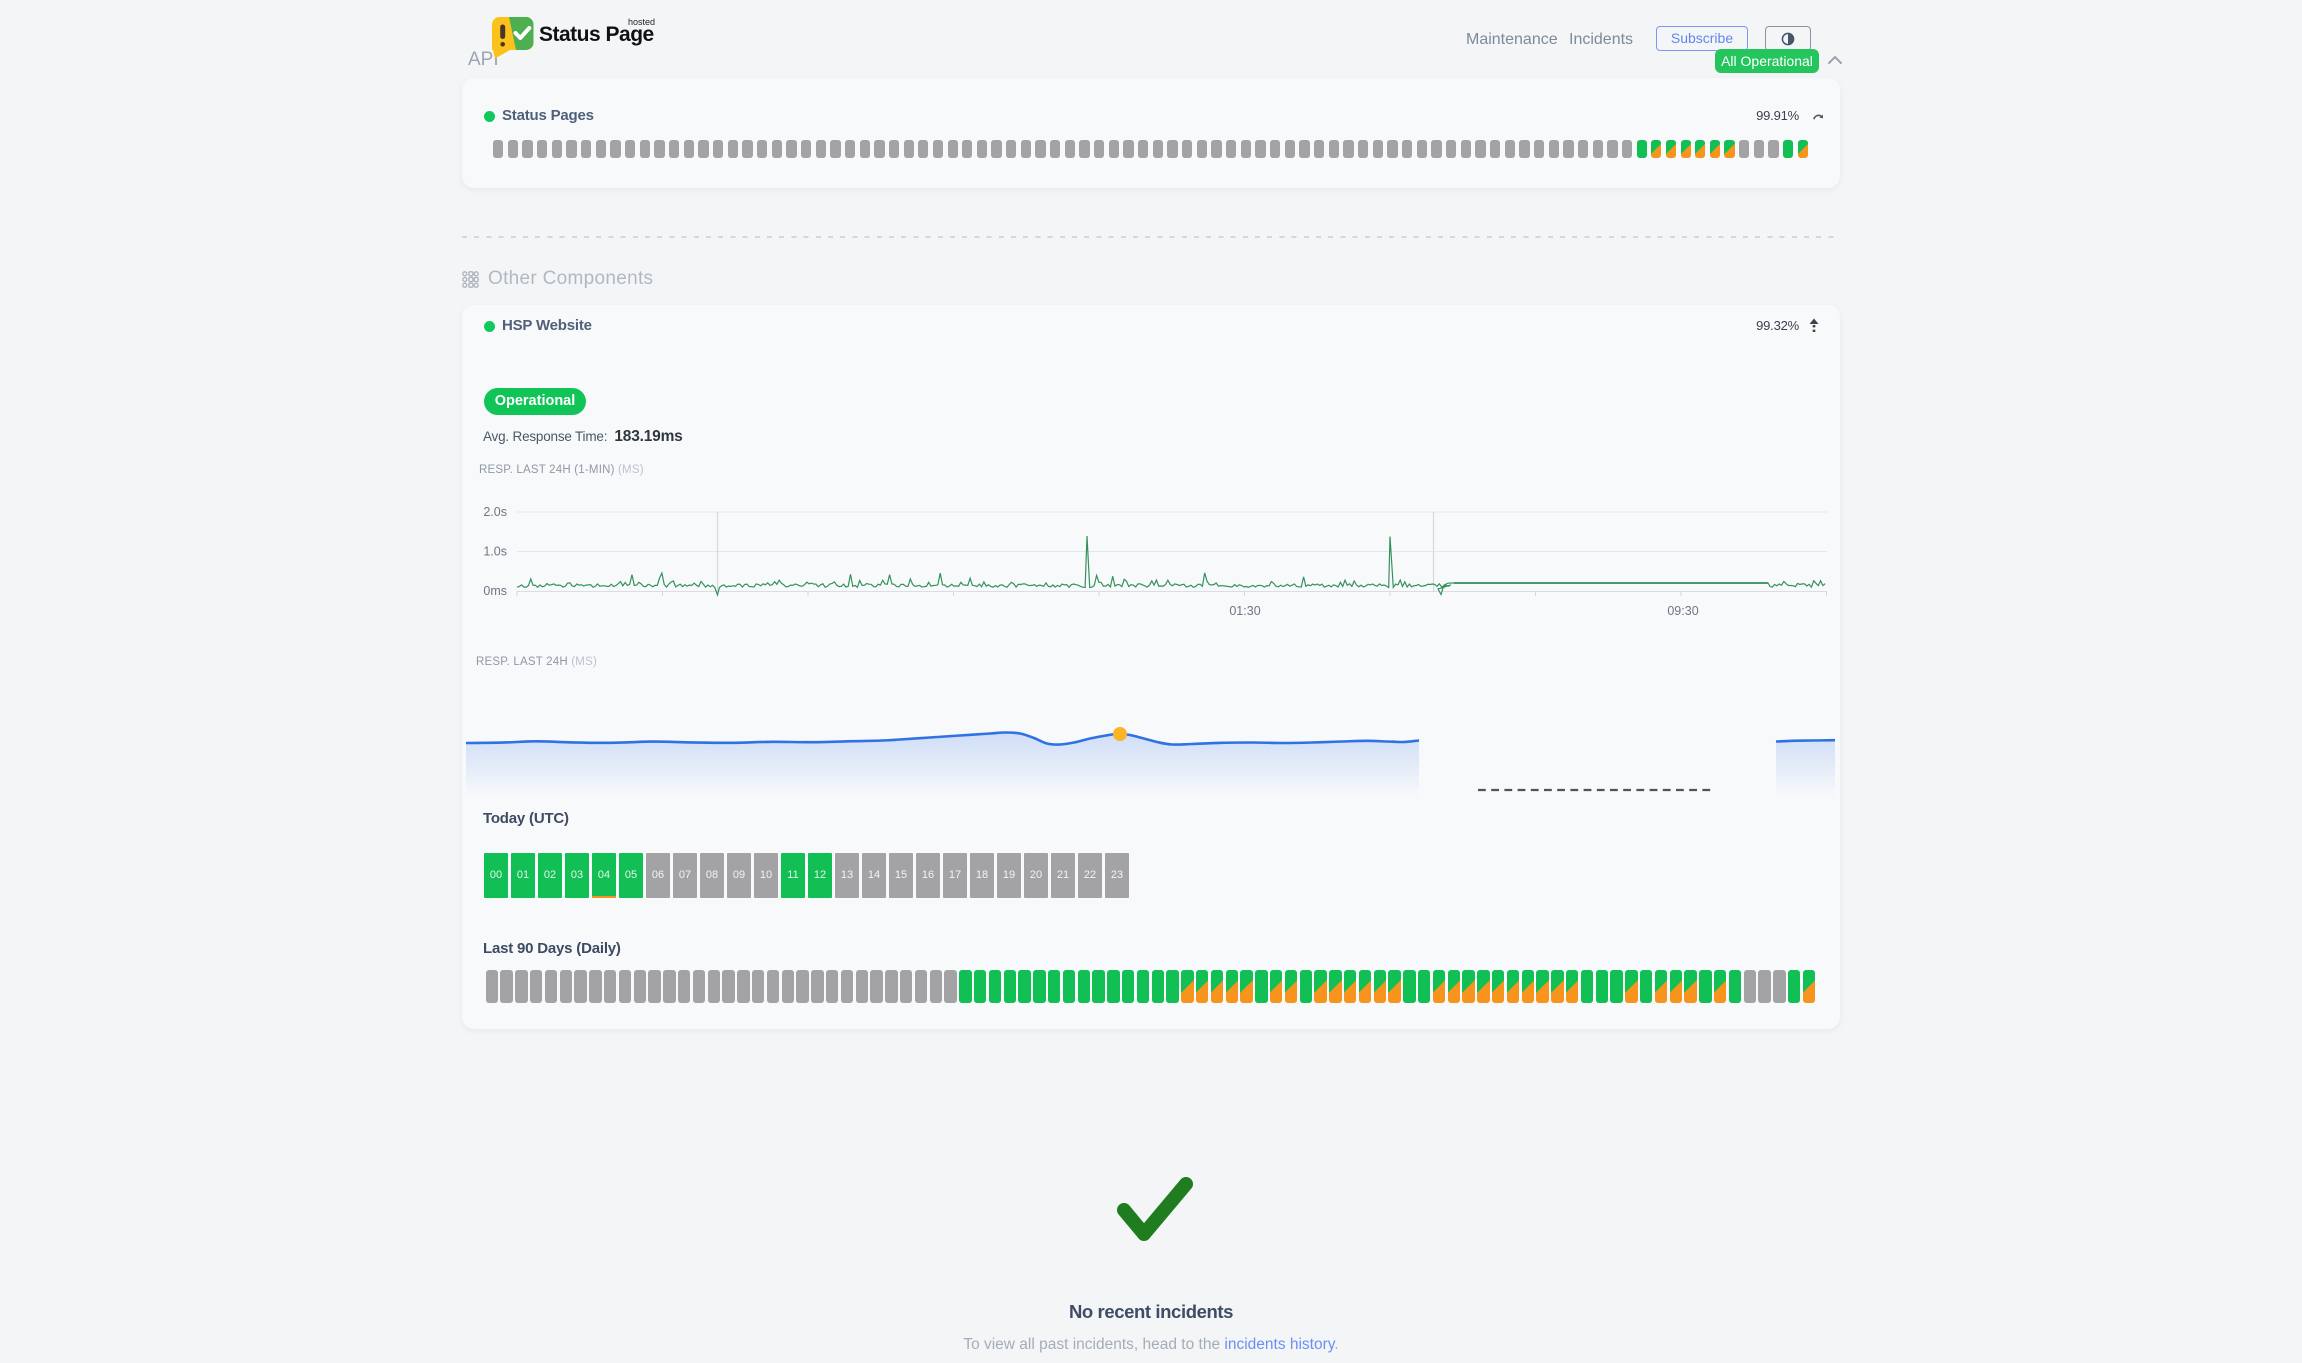 This screenshot has width=2302, height=1363. I want to click on svg-text: 01:30, so click(1244, 611).